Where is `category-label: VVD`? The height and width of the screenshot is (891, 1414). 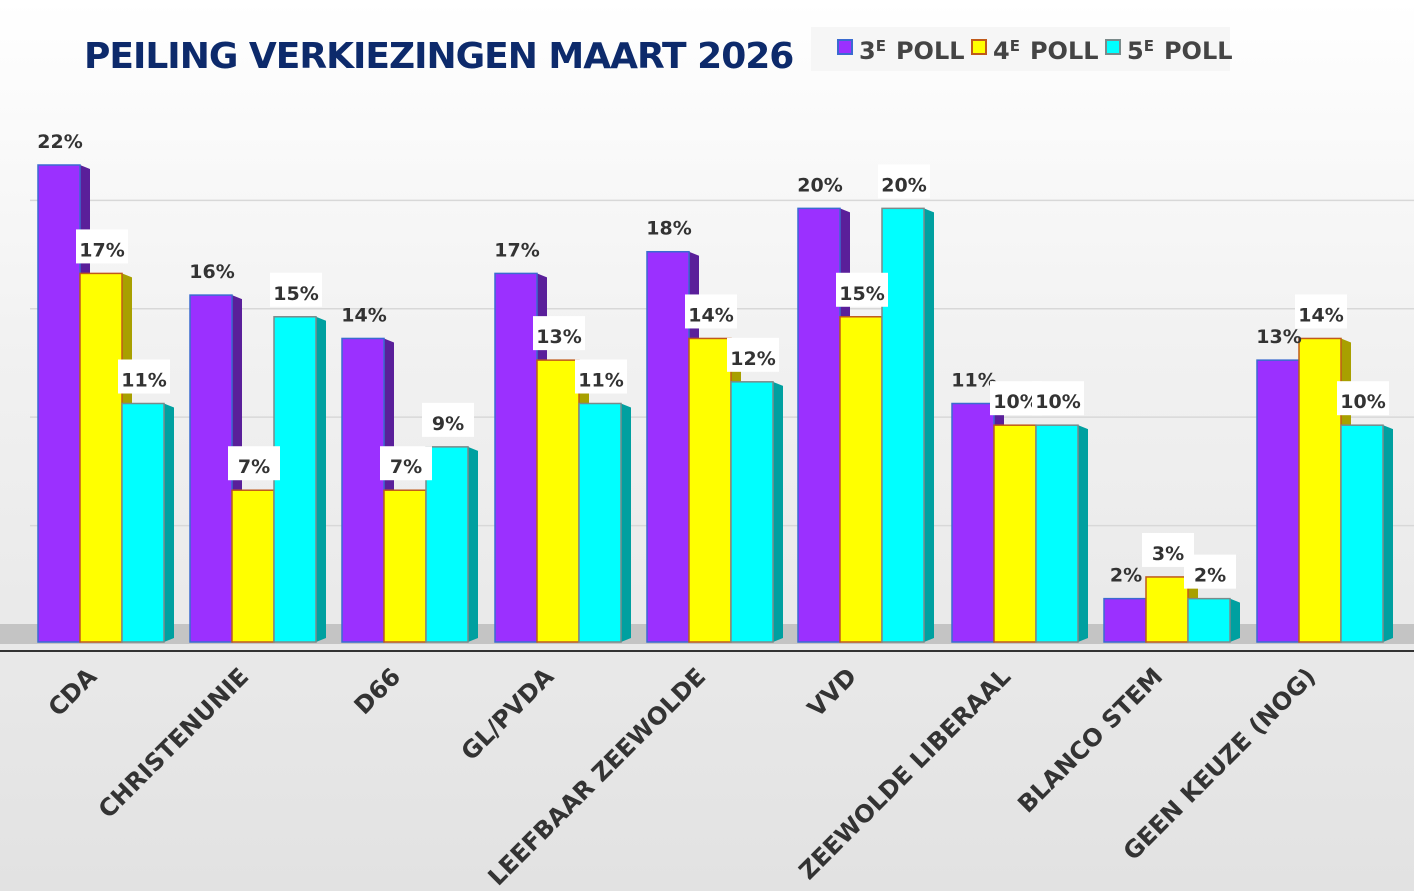
category-label: VVD is located at coordinates (832, 692).